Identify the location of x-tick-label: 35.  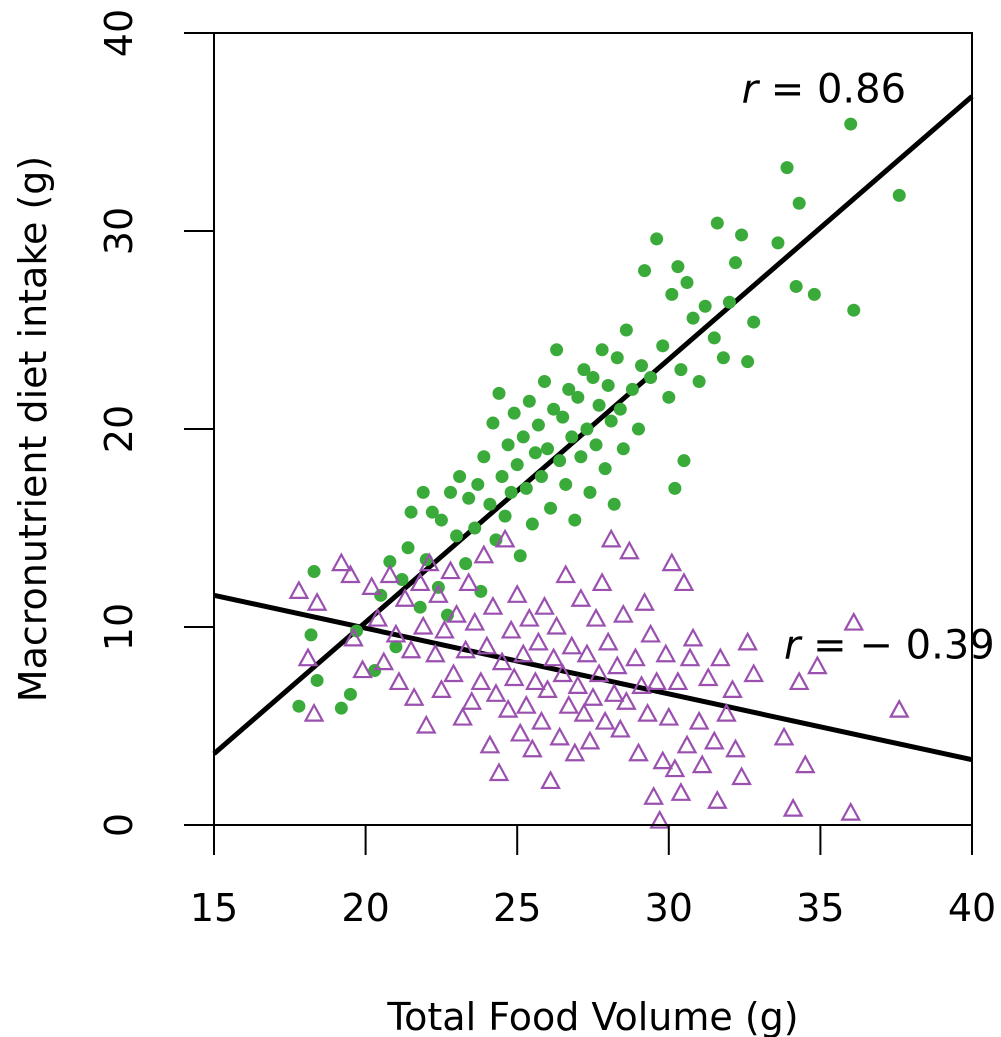
(820, 908).